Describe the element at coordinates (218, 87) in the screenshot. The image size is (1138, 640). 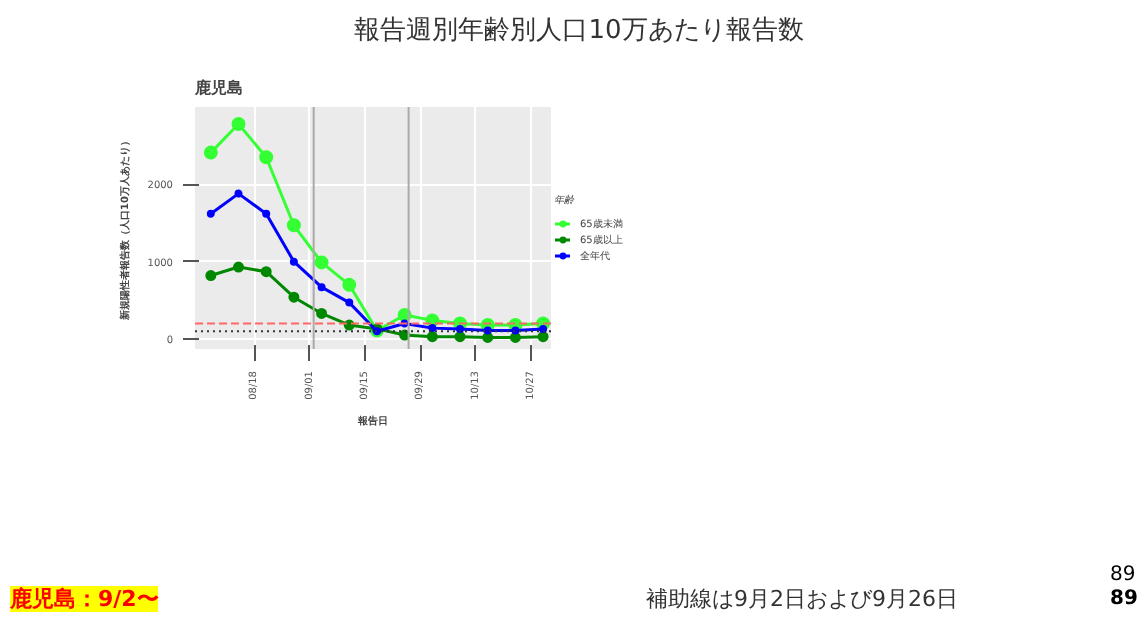
I see `chart-title: 鹿児島` at that location.